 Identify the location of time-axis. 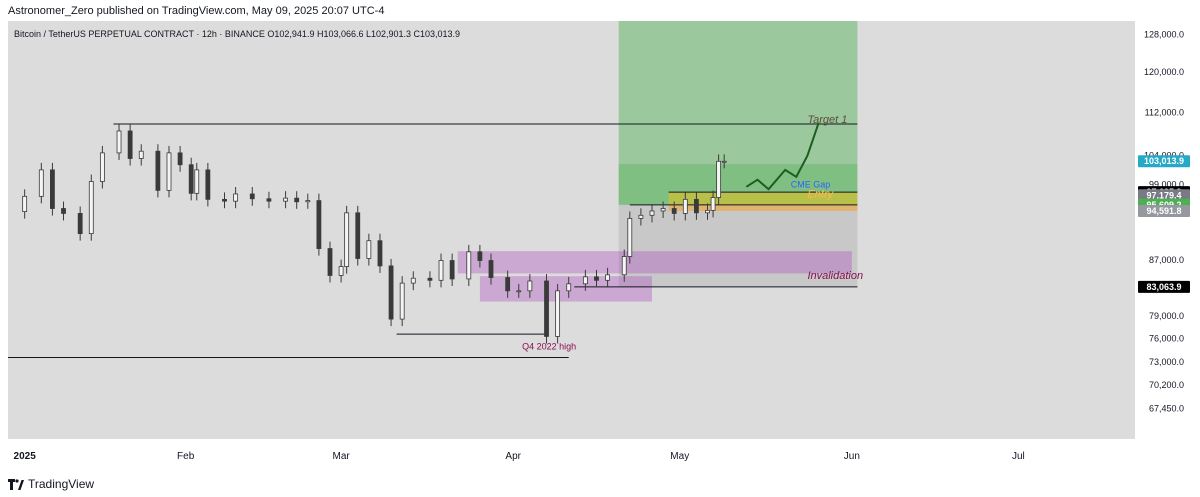
(600, 453).